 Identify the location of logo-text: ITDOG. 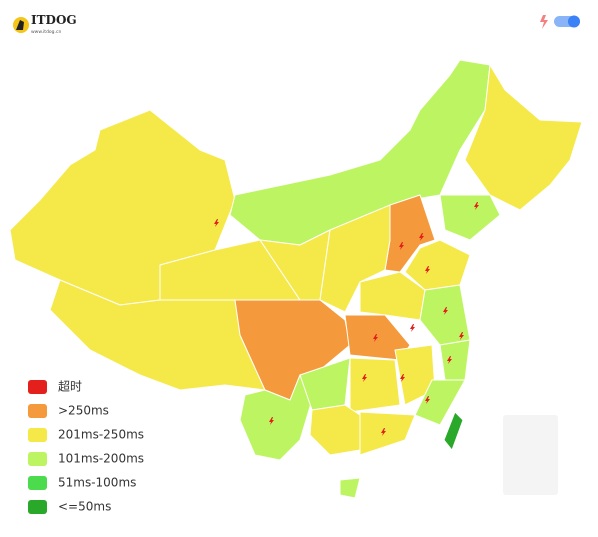
(54, 20).